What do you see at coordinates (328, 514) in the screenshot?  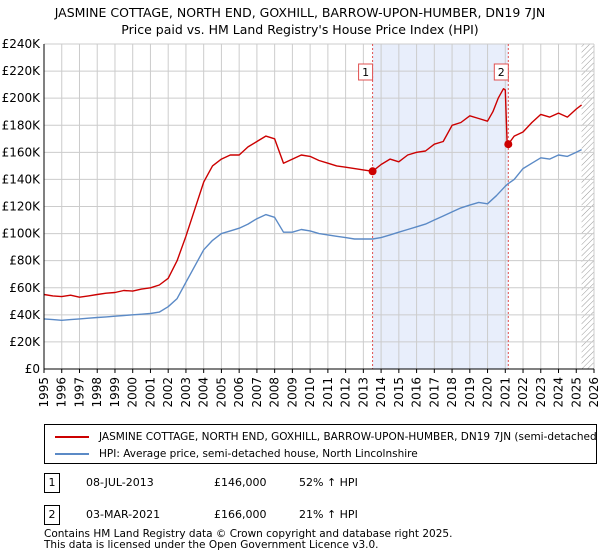 I see `transaction-hpi-change: 21% ↑ HPI` at bounding box center [328, 514].